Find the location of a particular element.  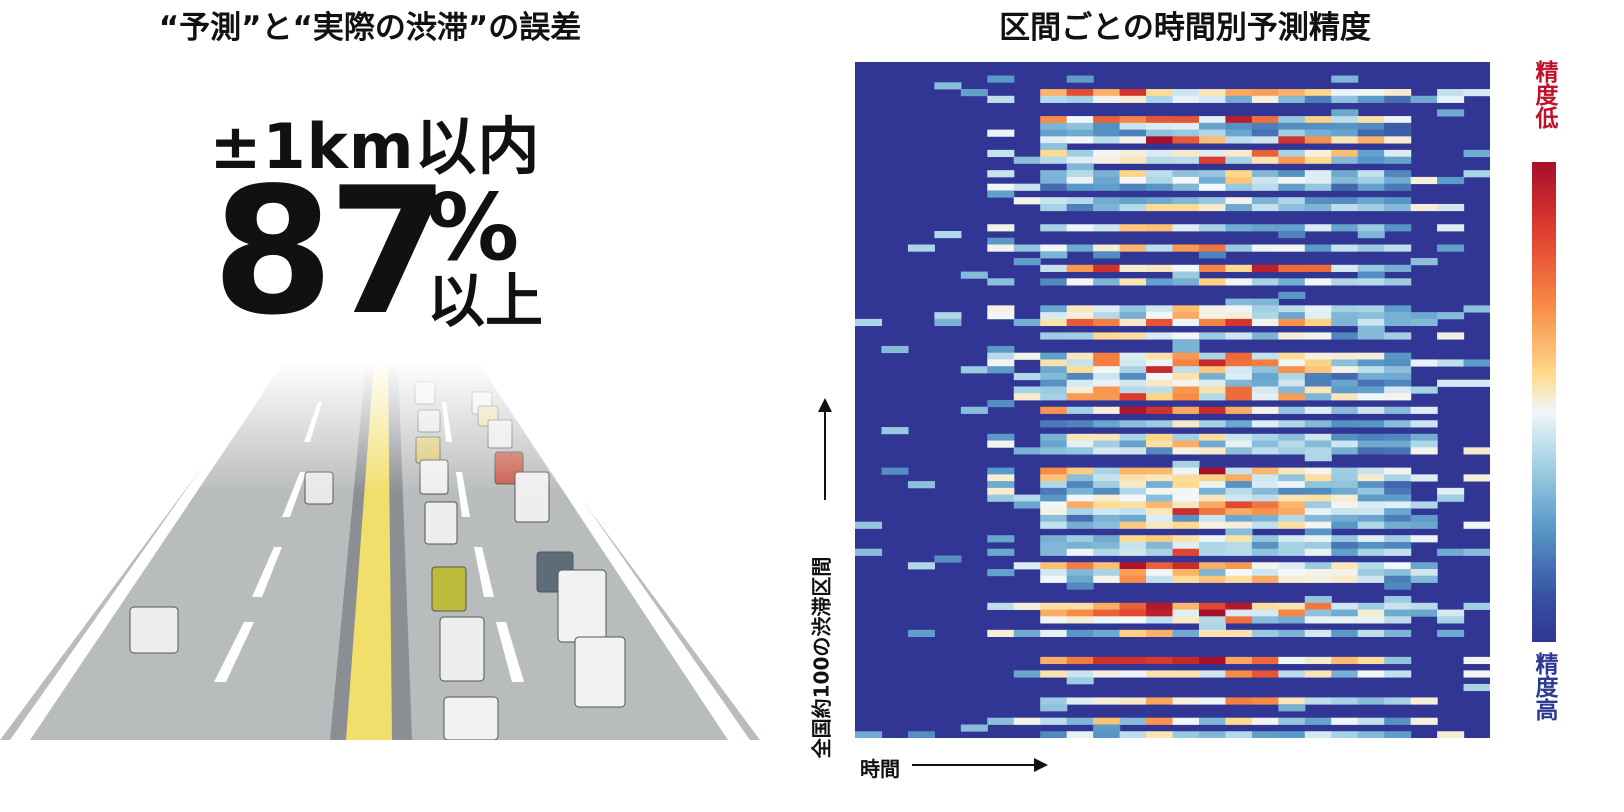

error-range-text: ±1km以内 is located at coordinates (375, 146).